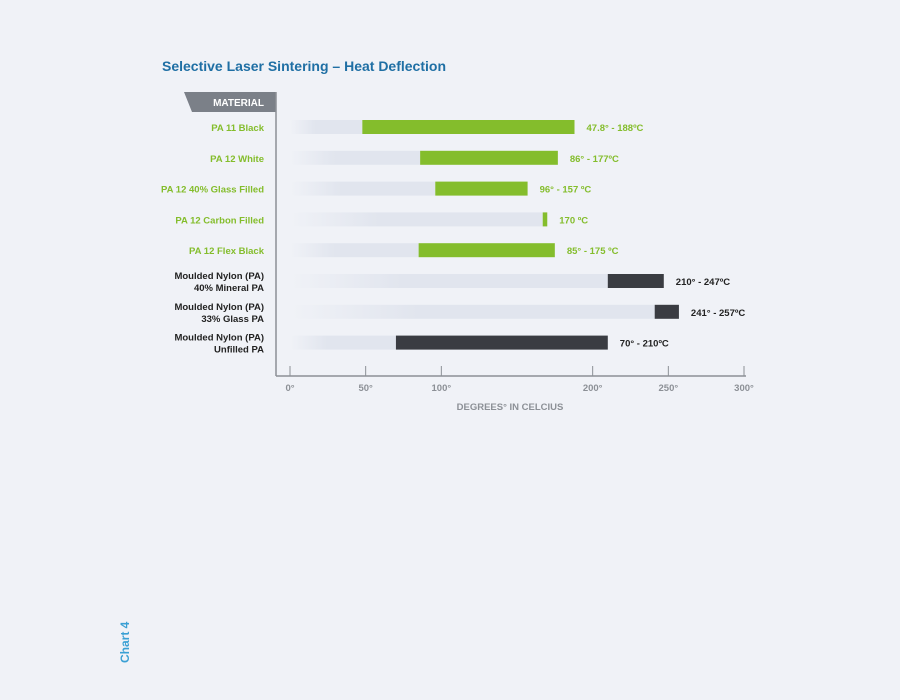 Image resolution: width=900 pixels, height=700 pixels. Describe the element at coordinates (703, 282) in the screenshot. I see `value-label: 210° - 247ºC` at that location.